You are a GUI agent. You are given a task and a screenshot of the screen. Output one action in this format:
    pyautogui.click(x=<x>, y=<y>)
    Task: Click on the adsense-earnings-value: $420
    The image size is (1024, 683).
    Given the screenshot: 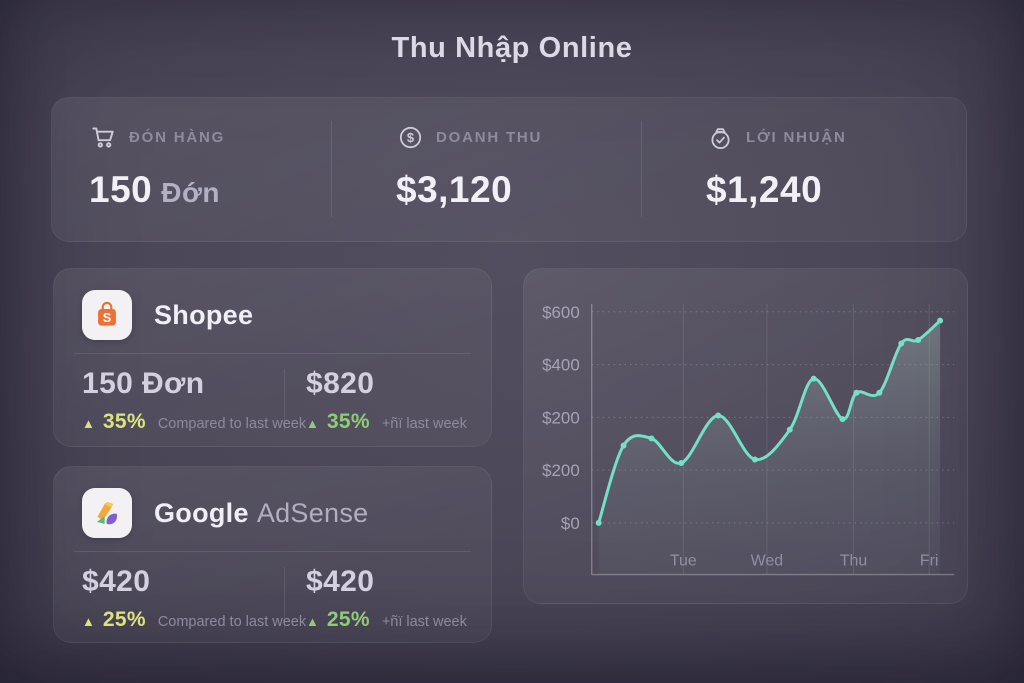 What is the action you would take?
    pyautogui.click(x=116, y=581)
    